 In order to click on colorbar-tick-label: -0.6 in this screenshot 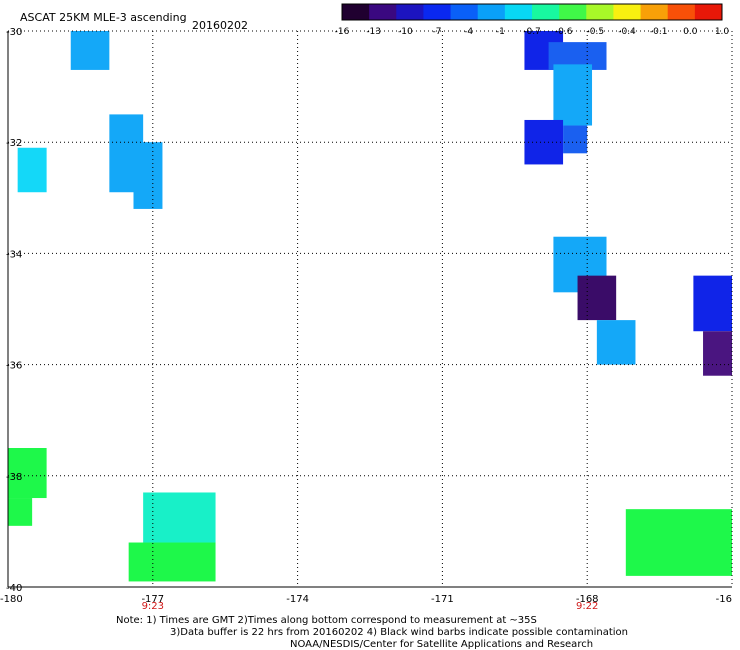, I will do `click(564, 32)`.